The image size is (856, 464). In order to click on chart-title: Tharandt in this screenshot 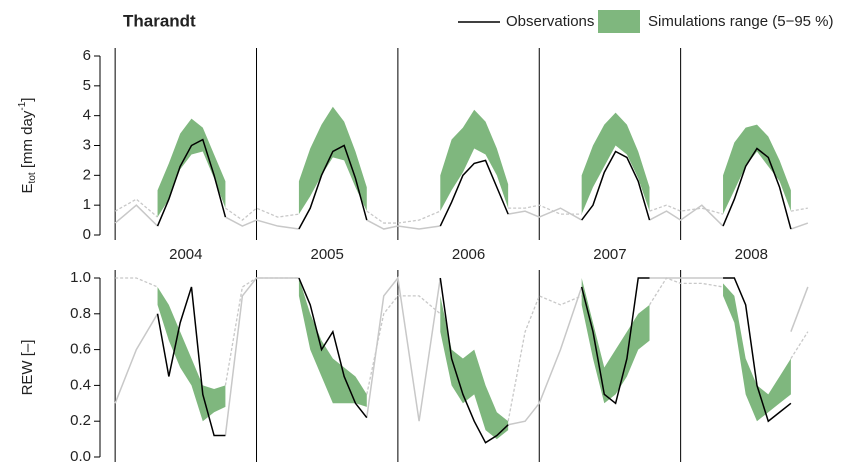, I will do `click(159, 20)`.